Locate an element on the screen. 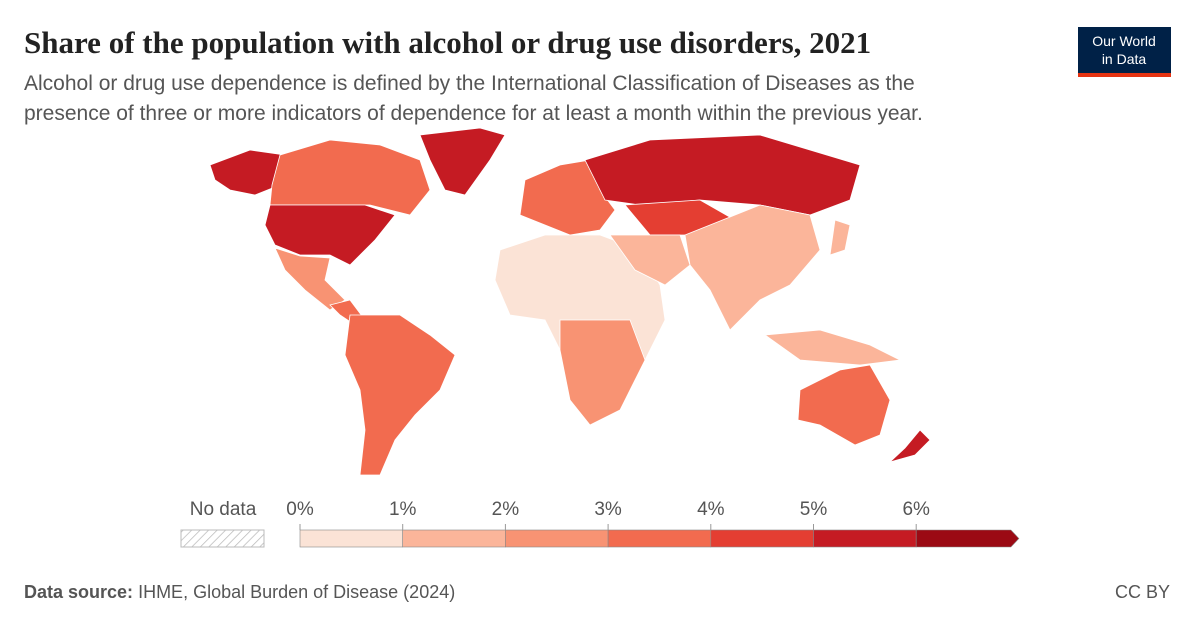 The image size is (1200, 627). logo-text: Our World is located at coordinates (1124, 41).